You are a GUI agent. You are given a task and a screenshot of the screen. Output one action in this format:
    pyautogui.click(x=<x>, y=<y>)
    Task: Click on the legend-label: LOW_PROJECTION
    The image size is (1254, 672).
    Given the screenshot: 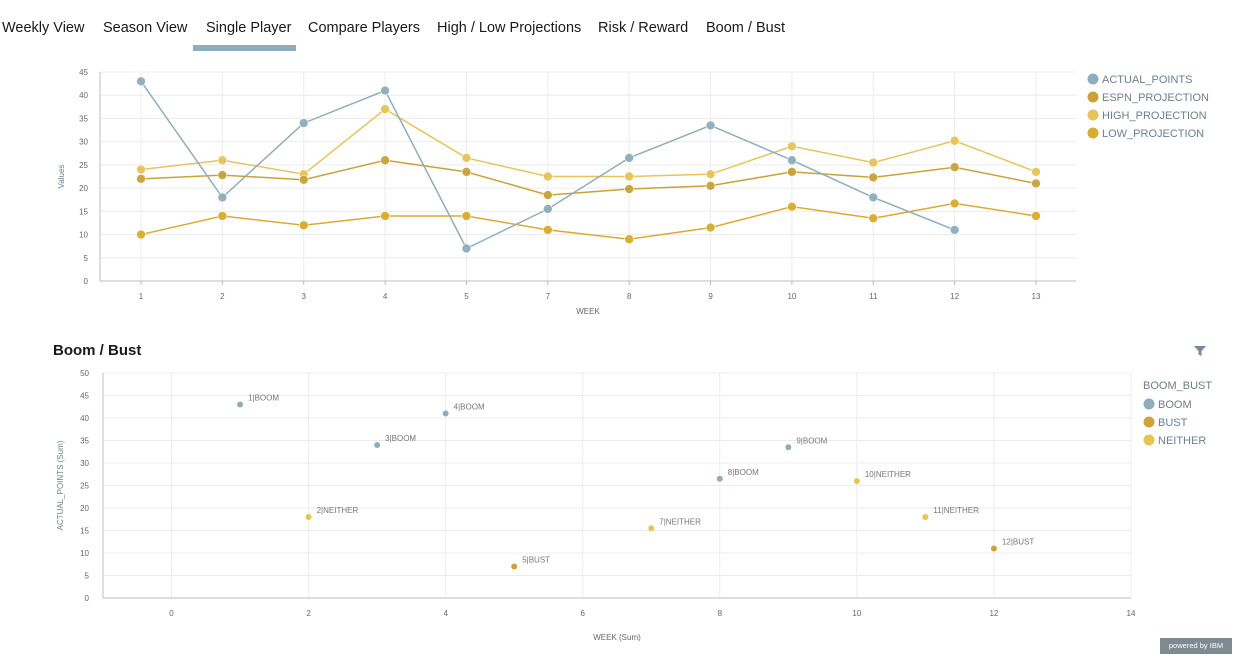 What is the action you would take?
    pyautogui.click(x=1153, y=134)
    